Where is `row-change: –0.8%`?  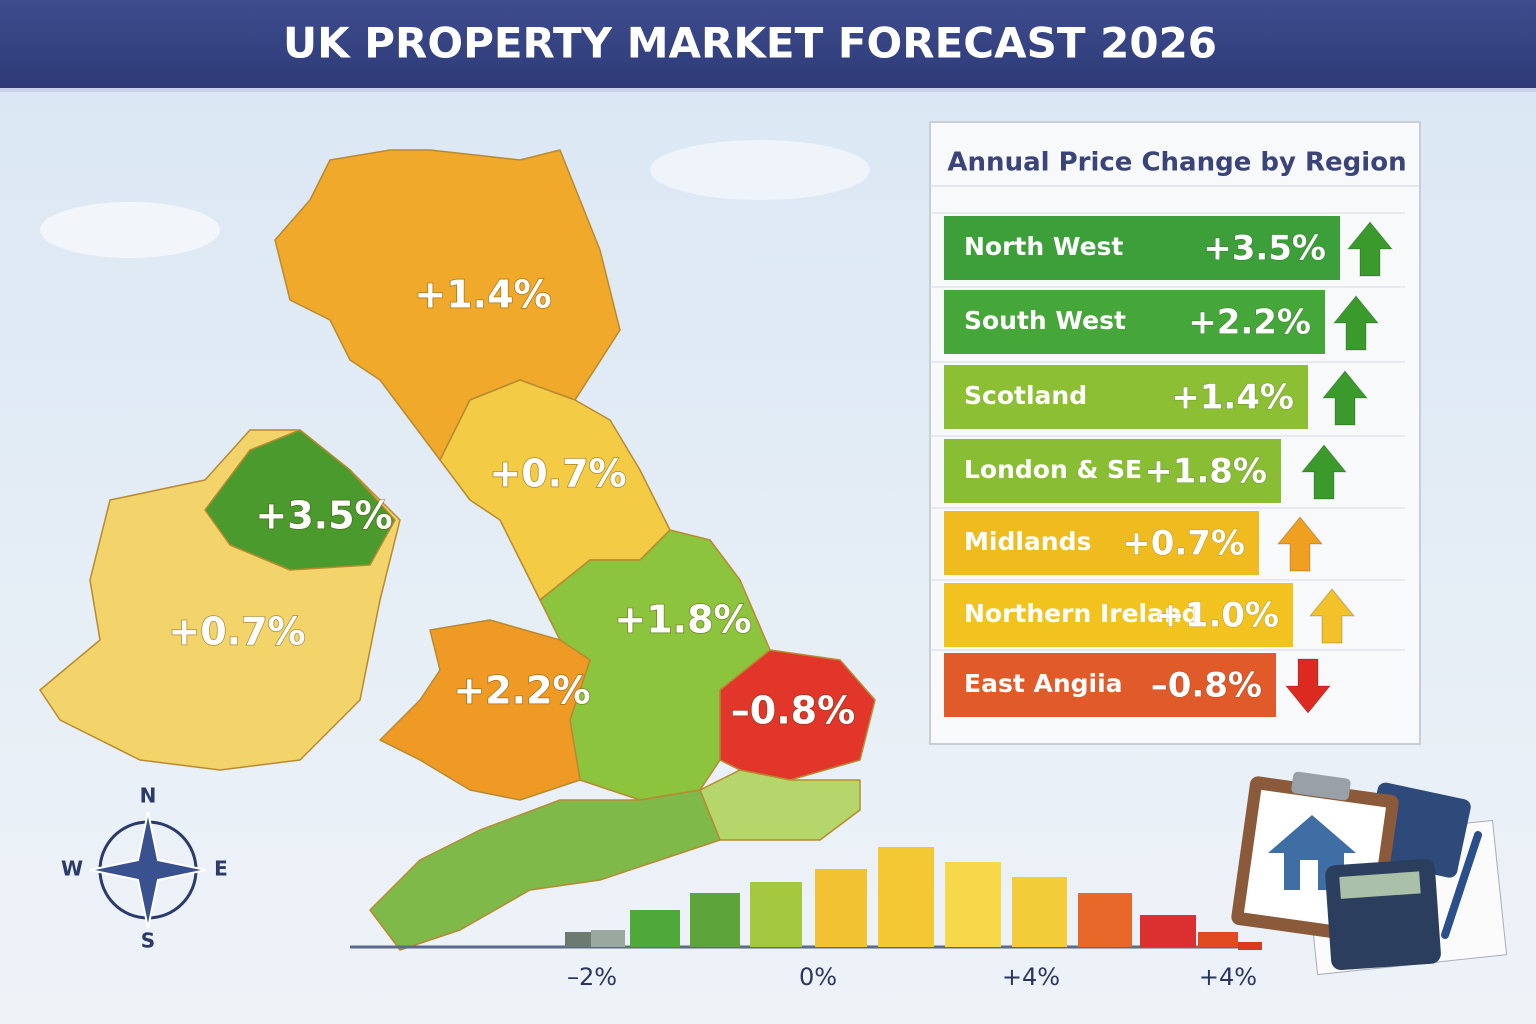
row-change: –0.8% is located at coordinates (1206, 686).